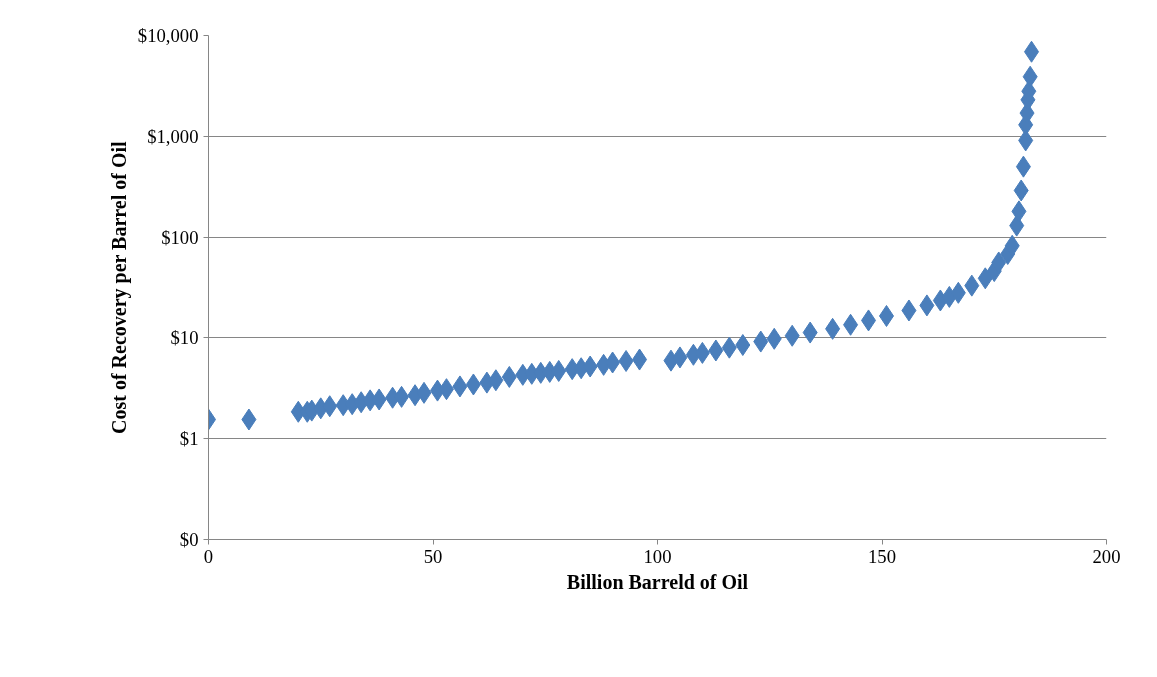 The width and height of the screenshot is (1157, 677). Describe the element at coordinates (882, 556) in the screenshot. I see `x-tick-label: 150` at that location.